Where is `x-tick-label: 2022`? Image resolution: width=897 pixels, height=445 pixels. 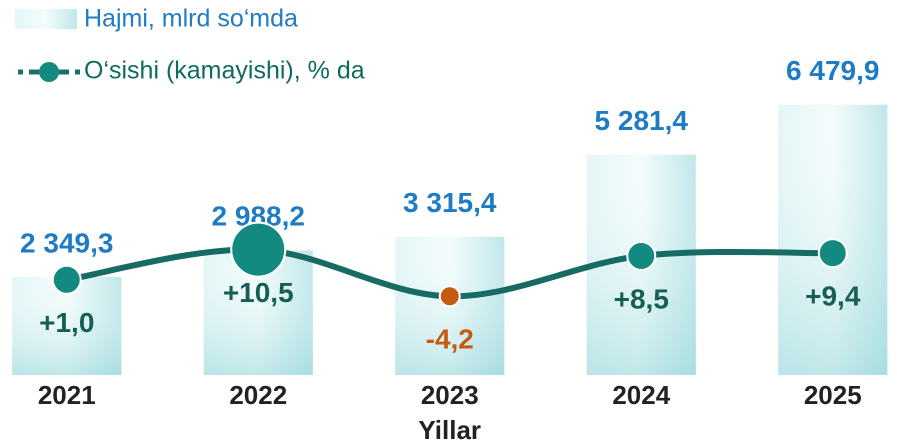
x-tick-label: 2022 is located at coordinates (258, 395).